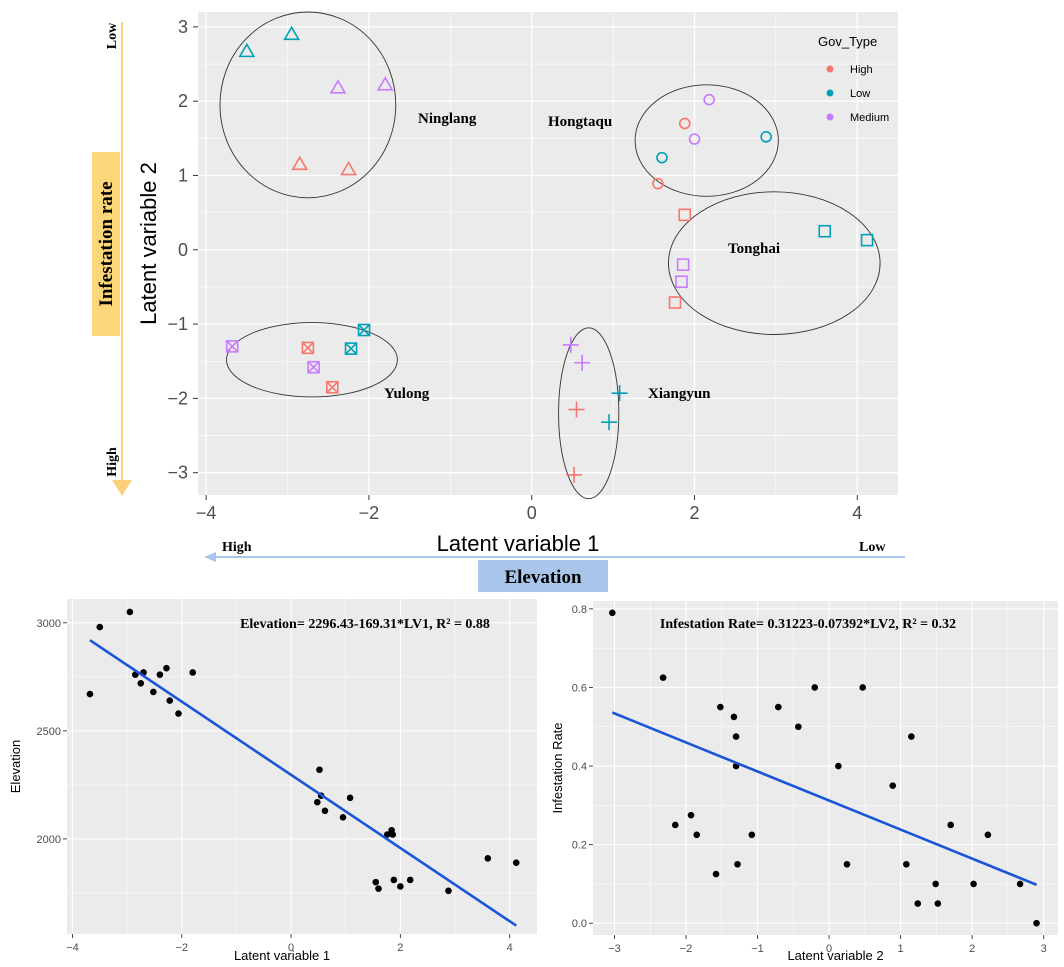 The height and width of the screenshot is (967, 1064). I want to click on legend-swatch, so click(830, 69).